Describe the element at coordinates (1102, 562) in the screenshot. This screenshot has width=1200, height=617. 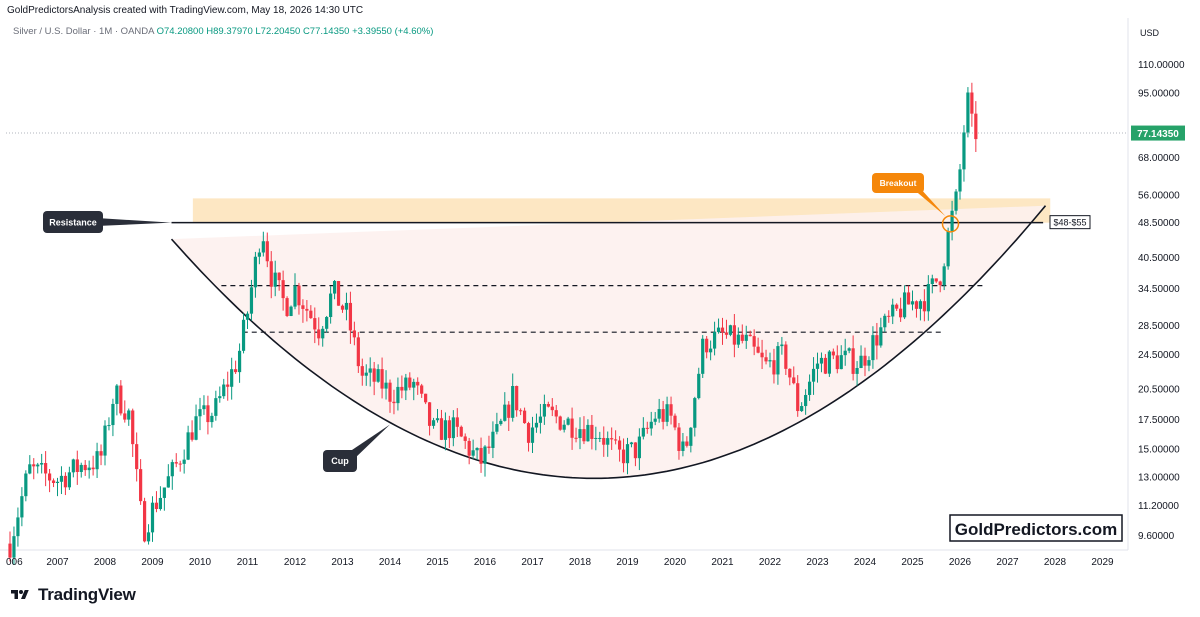
I see `time-tick-label: 2029` at that location.